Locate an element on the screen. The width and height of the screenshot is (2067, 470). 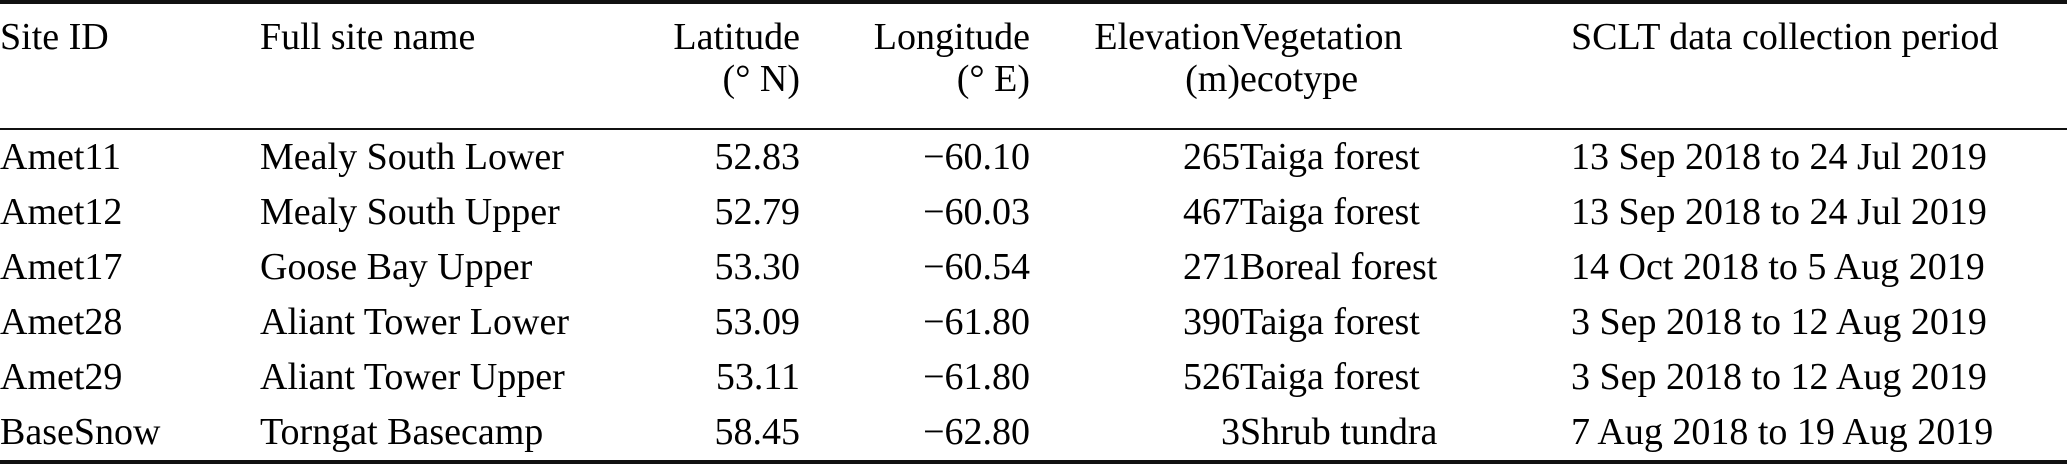
cell-site-id: Amet28 is located at coordinates (61, 322).